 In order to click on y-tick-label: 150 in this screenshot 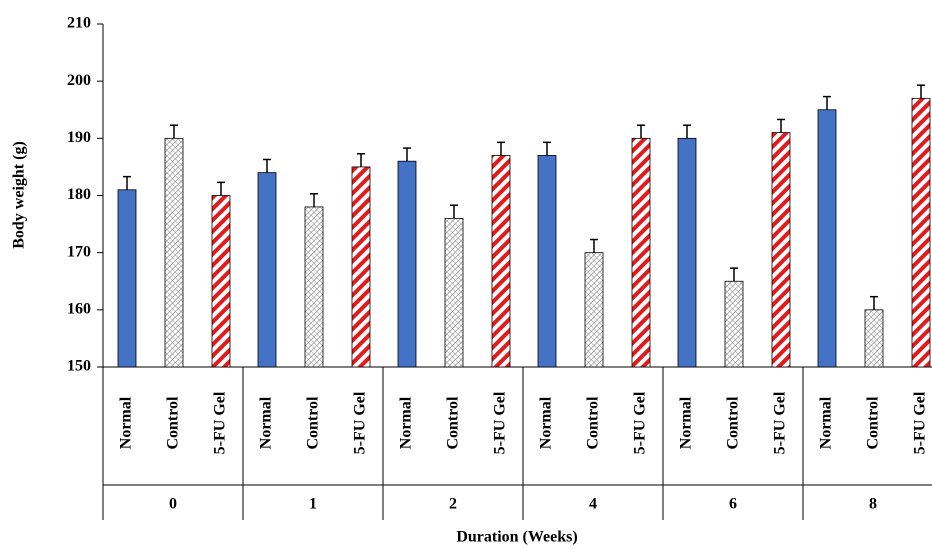, I will do `click(79, 366)`.